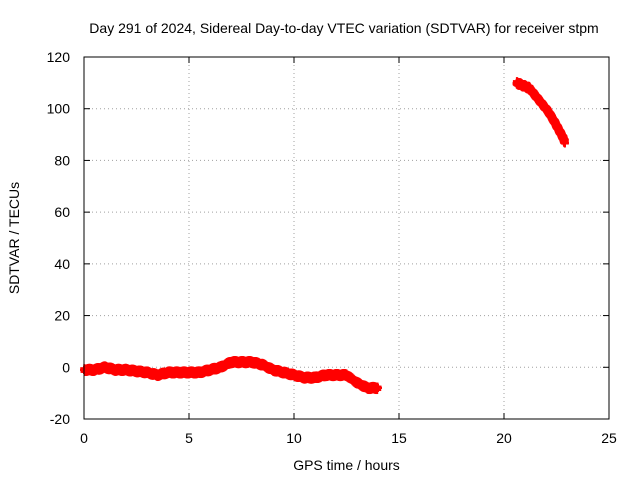 The height and width of the screenshot is (480, 640). I want to click on x-tick-label: 15, so click(399, 438).